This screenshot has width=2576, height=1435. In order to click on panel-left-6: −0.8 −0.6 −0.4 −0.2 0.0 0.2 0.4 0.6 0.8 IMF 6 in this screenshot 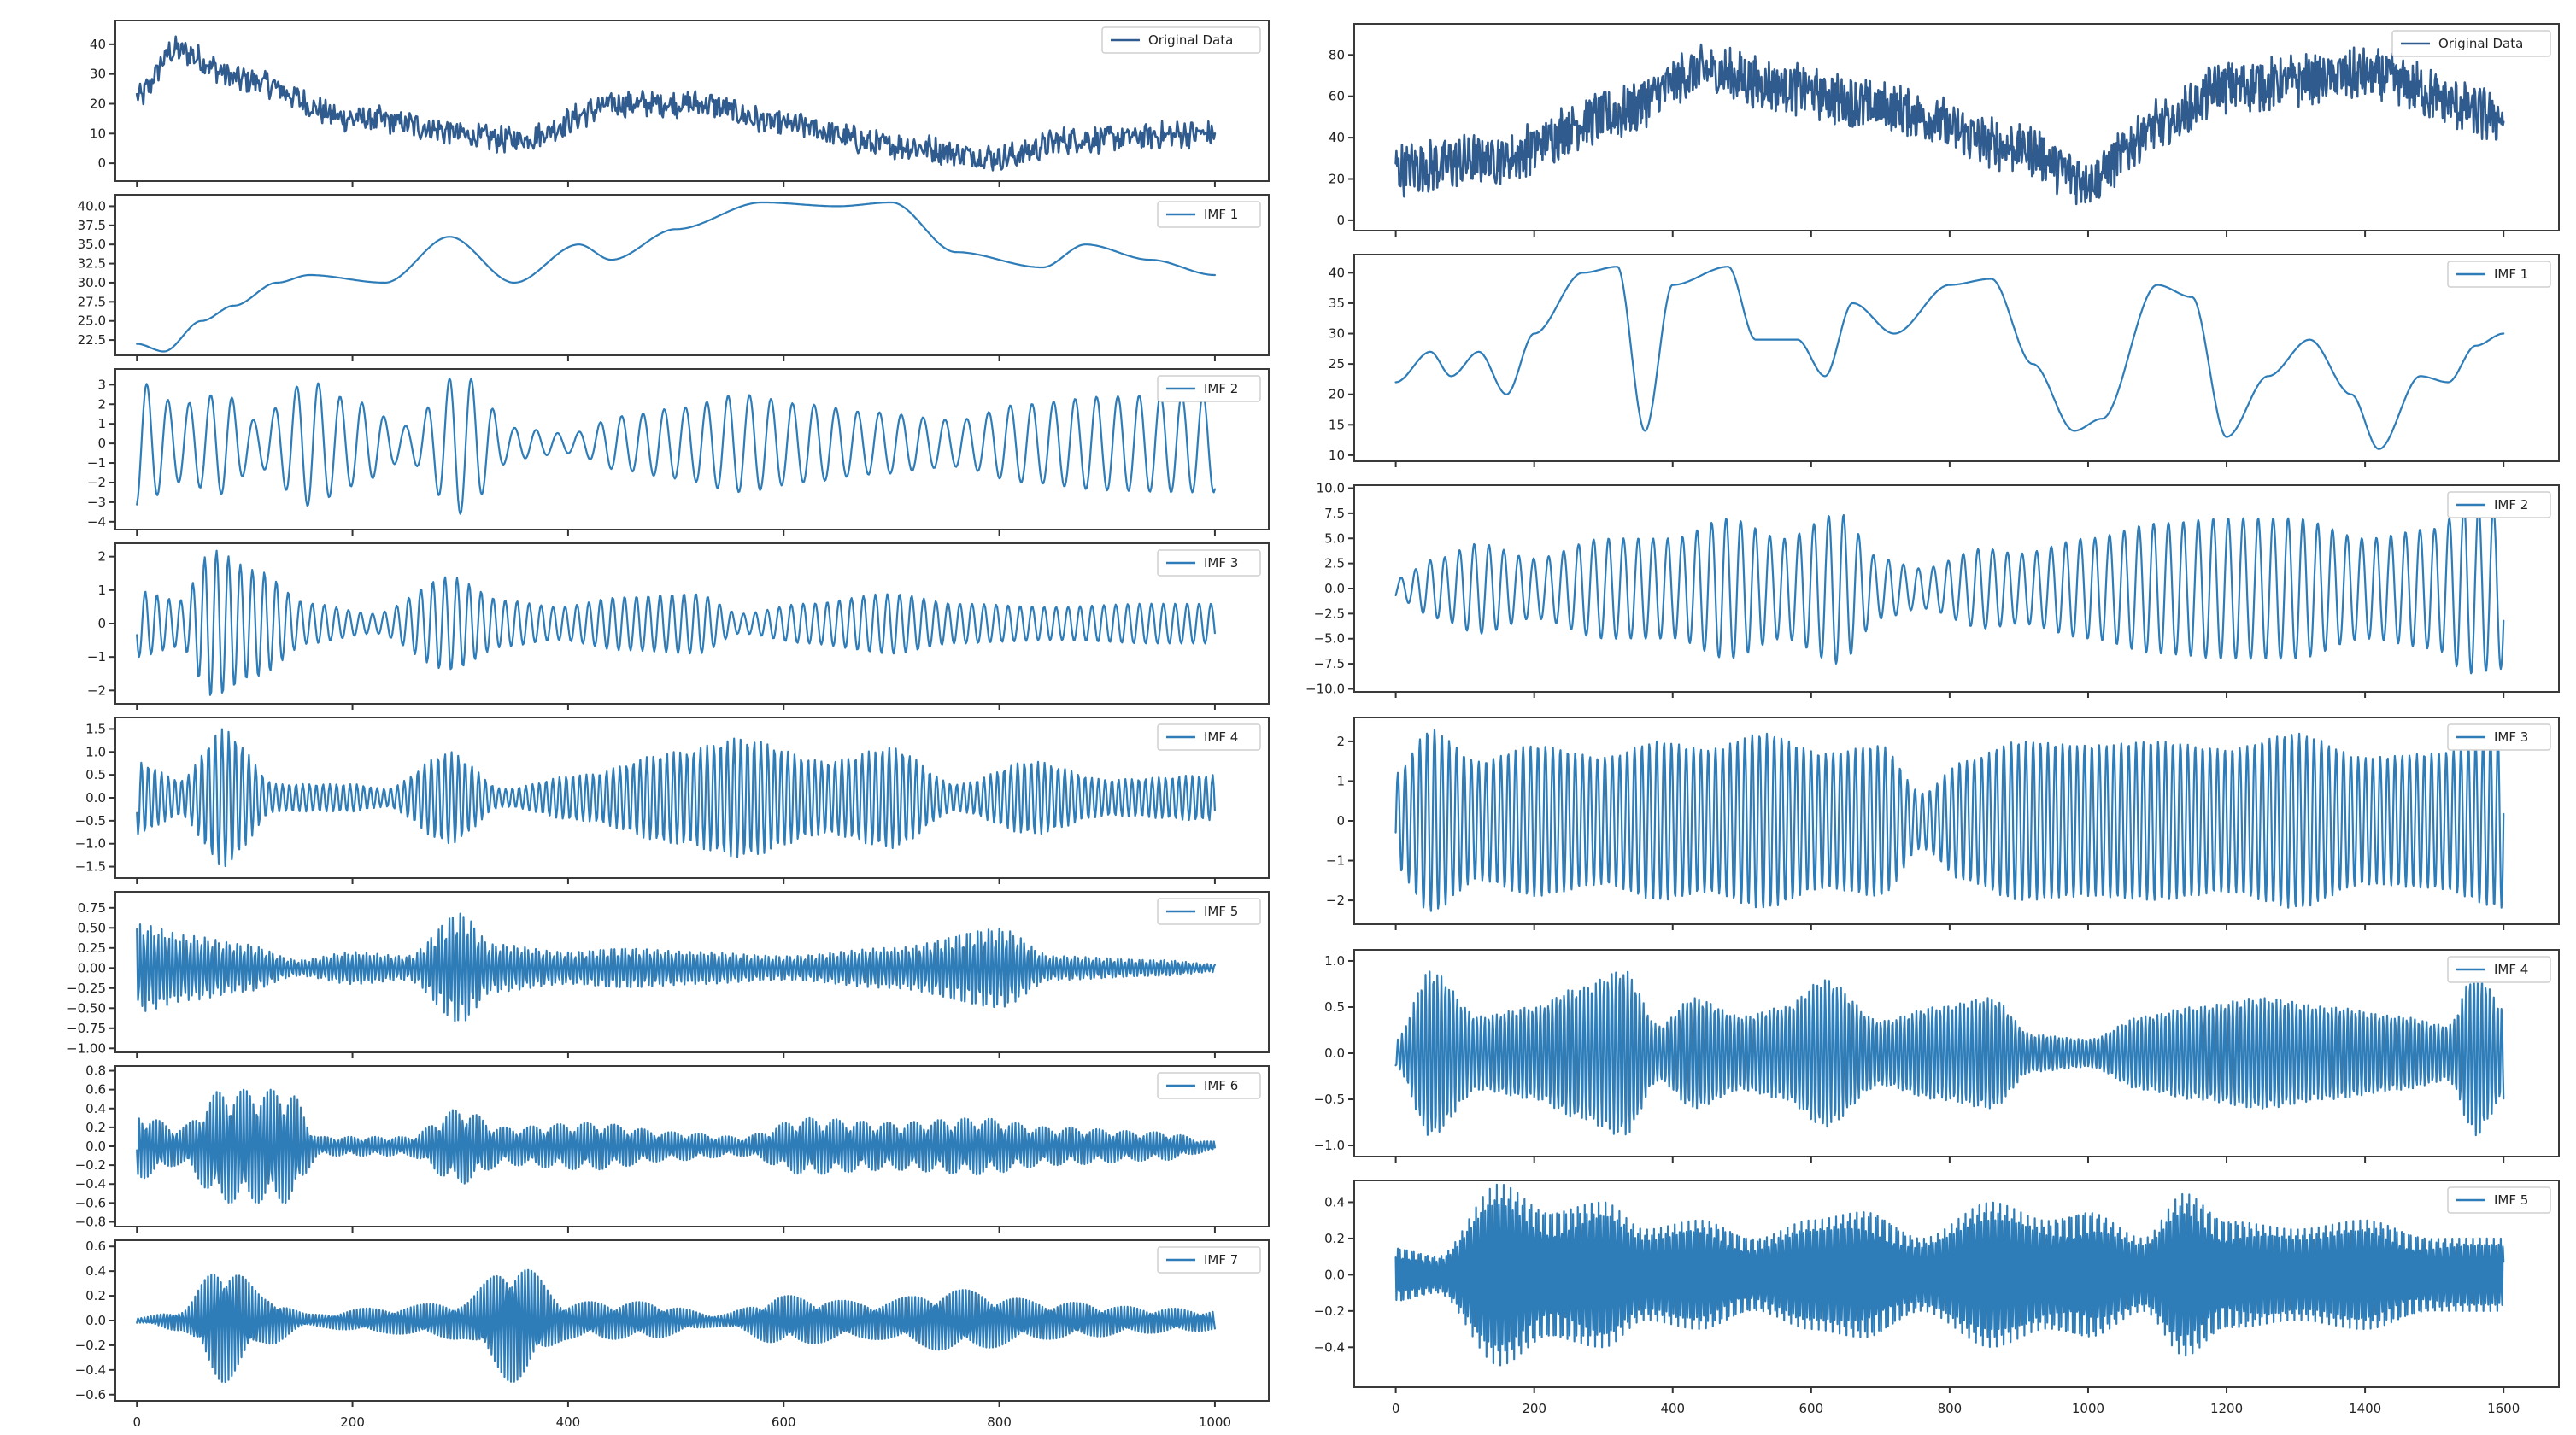, I will do `click(672, 1148)`.